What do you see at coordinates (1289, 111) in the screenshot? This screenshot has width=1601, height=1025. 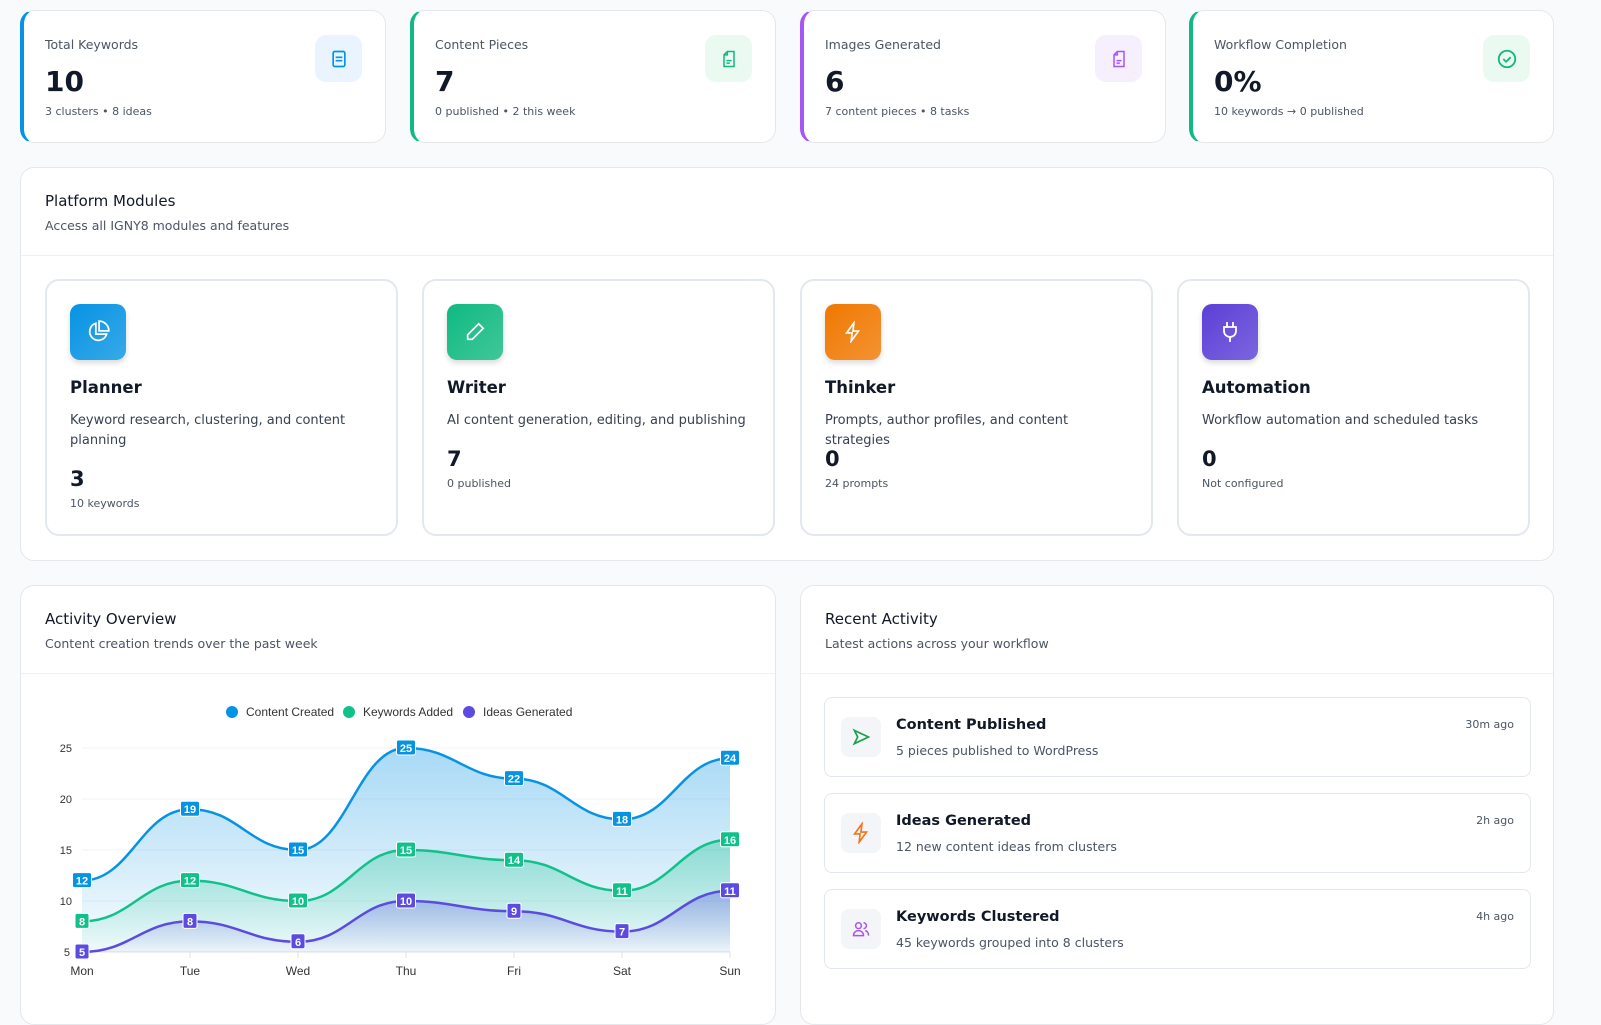 I see `stat-sub: 10 keywords → 0 published` at bounding box center [1289, 111].